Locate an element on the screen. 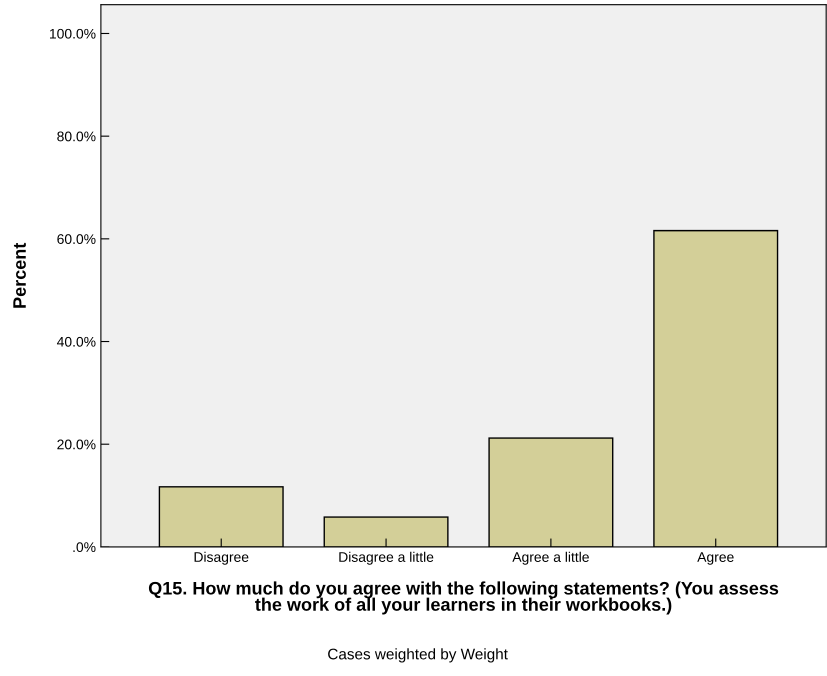  y-tick-label: 40.0% is located at coordinates (76, 341).